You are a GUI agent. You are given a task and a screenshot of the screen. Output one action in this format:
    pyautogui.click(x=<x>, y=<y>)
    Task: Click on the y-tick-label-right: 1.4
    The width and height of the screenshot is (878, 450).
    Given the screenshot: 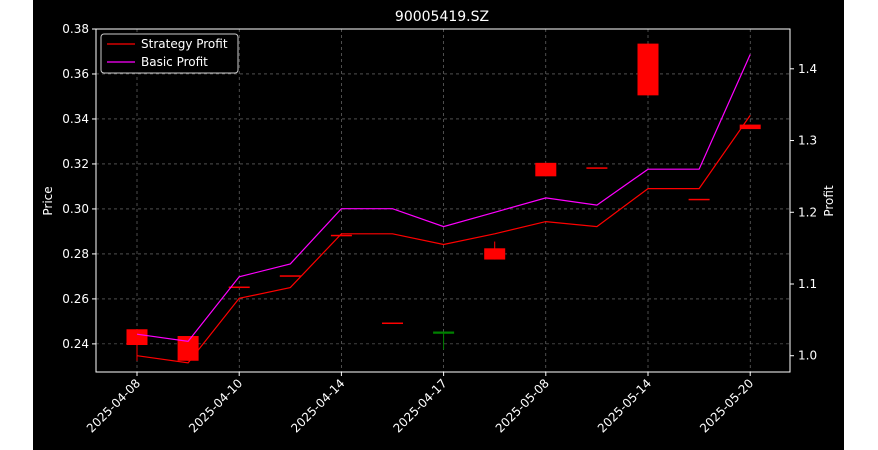 What is the action you would take?
    pyautogui.click(x=807, y=69)
    